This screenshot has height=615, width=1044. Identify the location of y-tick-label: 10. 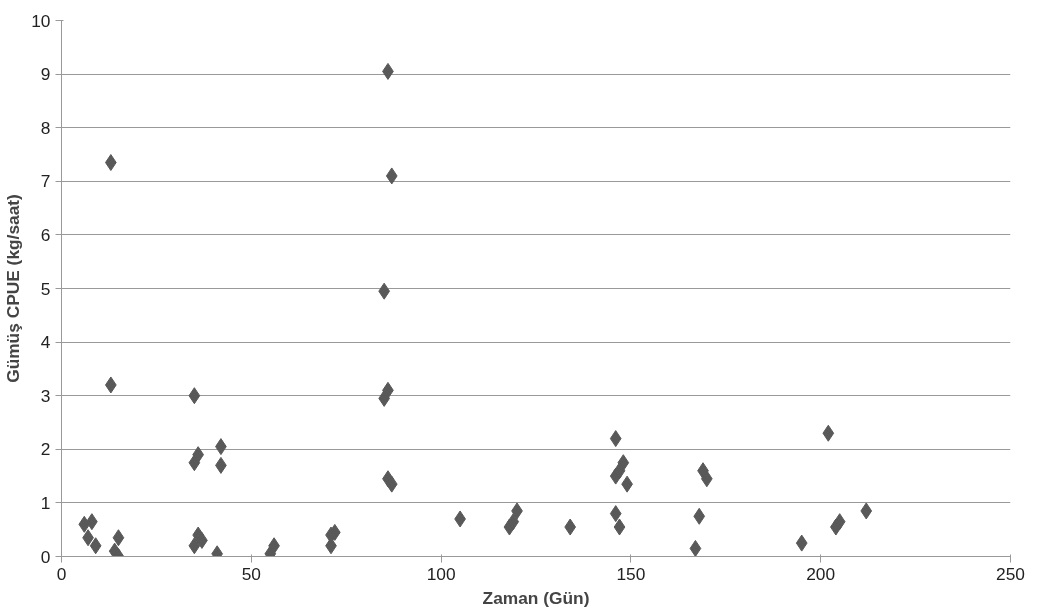
(41, 20).